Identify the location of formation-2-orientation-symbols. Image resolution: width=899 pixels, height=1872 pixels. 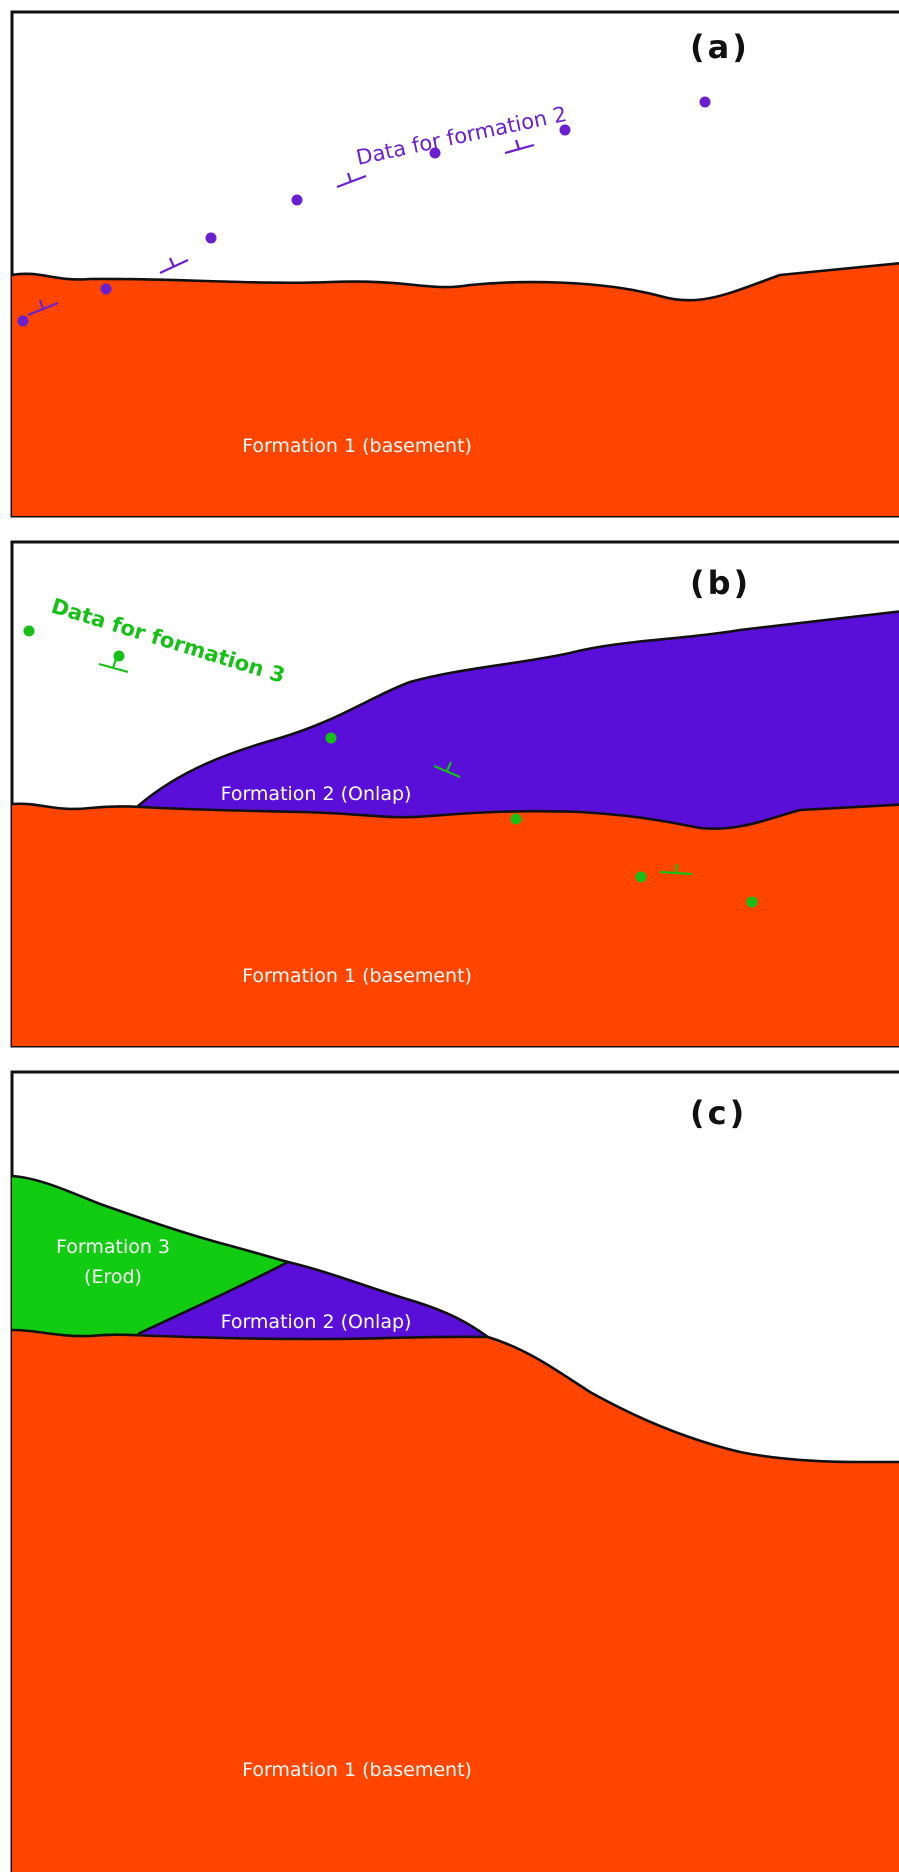
(281, 228).